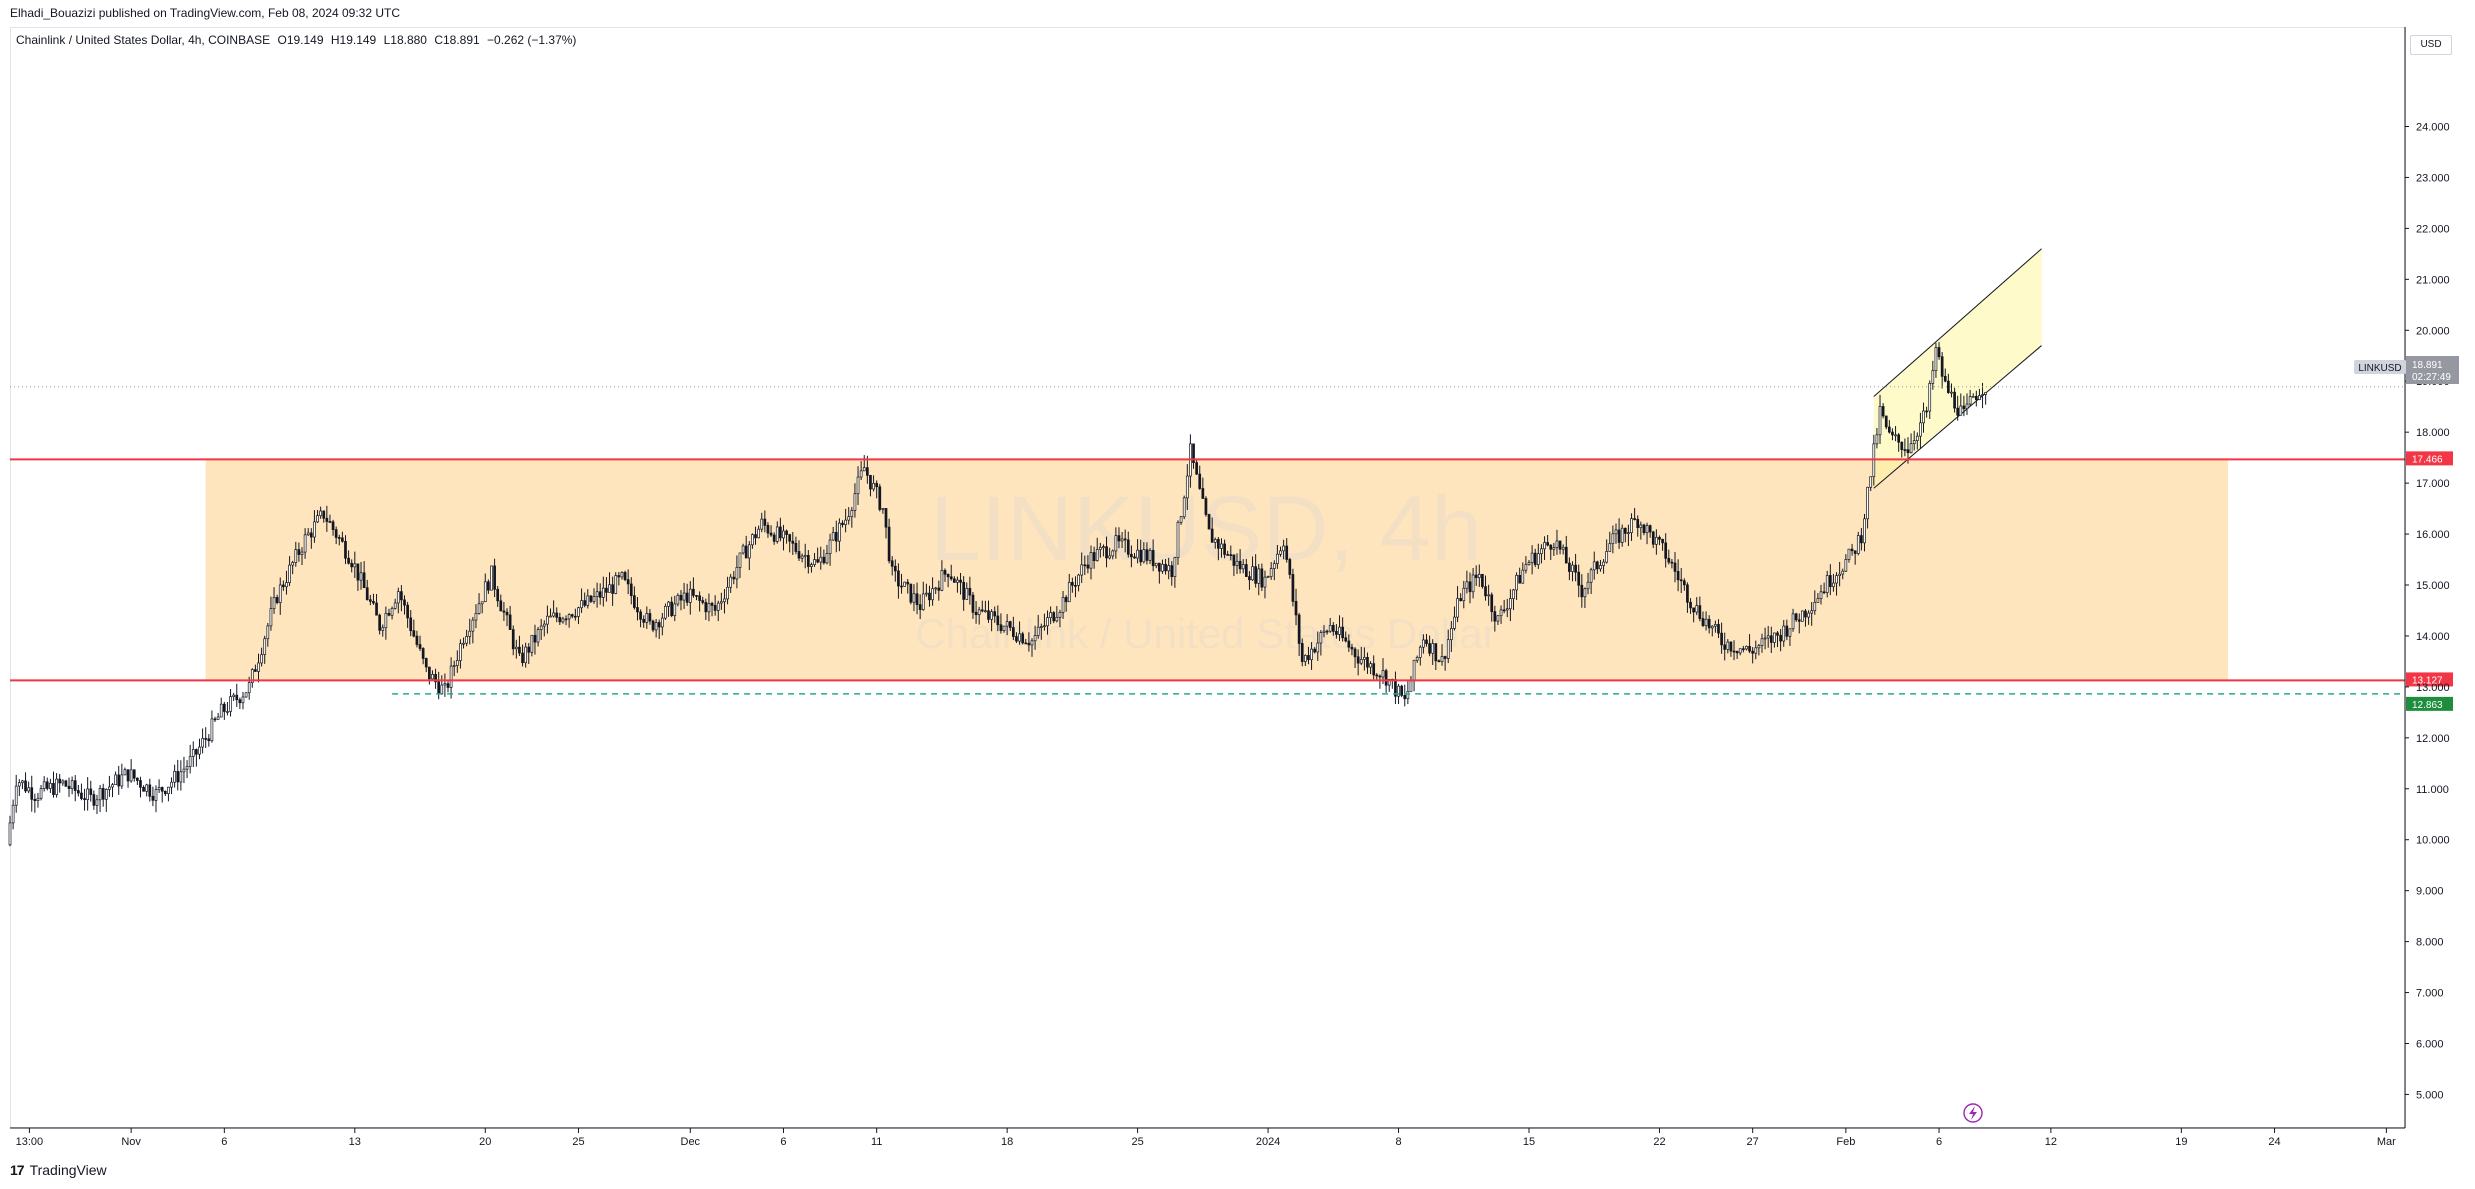 This screenshot has width=2475, height=1189. Describe the element at coordinates (2433, 688) in the screenshot. I see `price-tick-label: 13.000` at that location.